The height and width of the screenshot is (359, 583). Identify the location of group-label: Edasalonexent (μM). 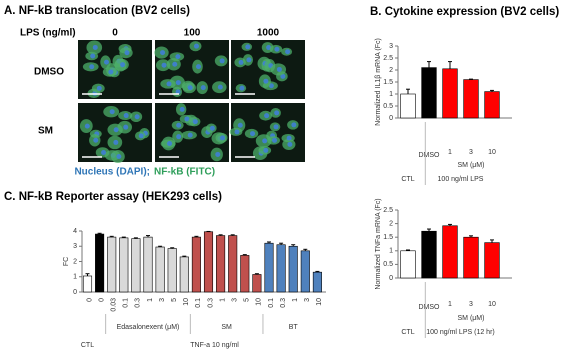
(148, 327).